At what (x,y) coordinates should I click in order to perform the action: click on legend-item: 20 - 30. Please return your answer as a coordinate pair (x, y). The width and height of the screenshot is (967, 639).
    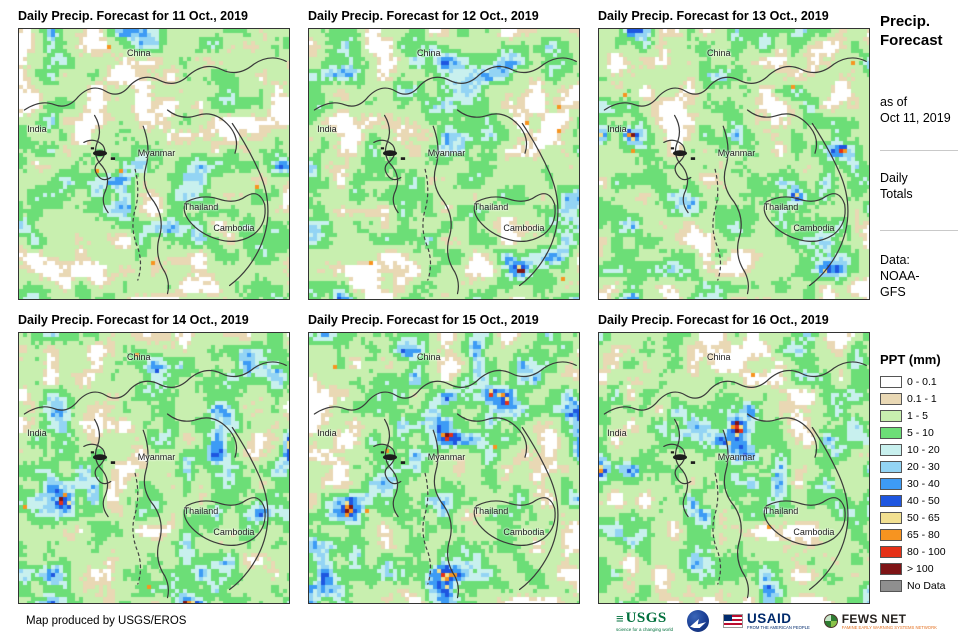
    Looking at the image, I should click on (922, 466).